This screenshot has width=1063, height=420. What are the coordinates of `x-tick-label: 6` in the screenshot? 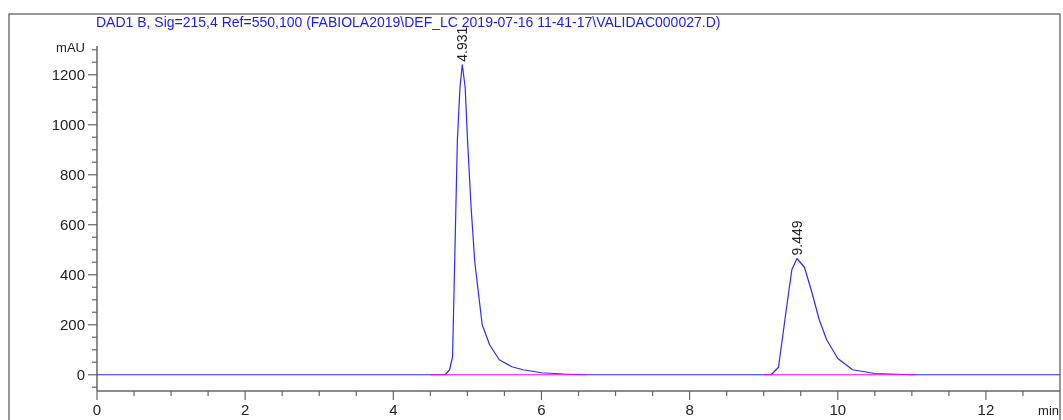 It's located at (541, 409).